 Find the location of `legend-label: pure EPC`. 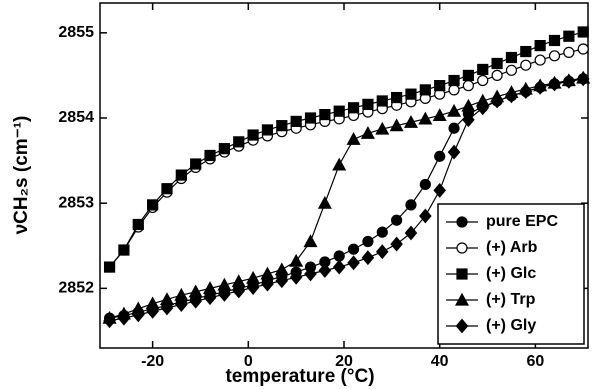

legend-label: pure EPC is located at coordinates (522, 221).